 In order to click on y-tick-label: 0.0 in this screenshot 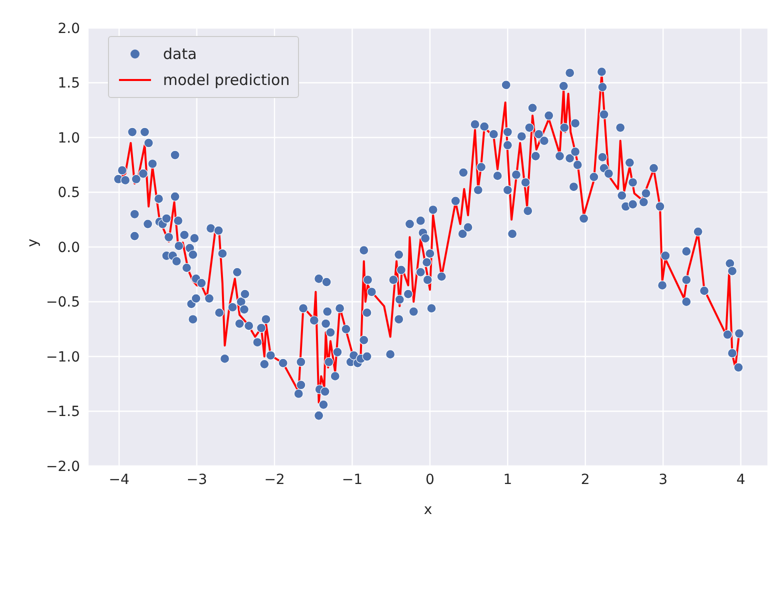, I will do `click(69, 248)`.